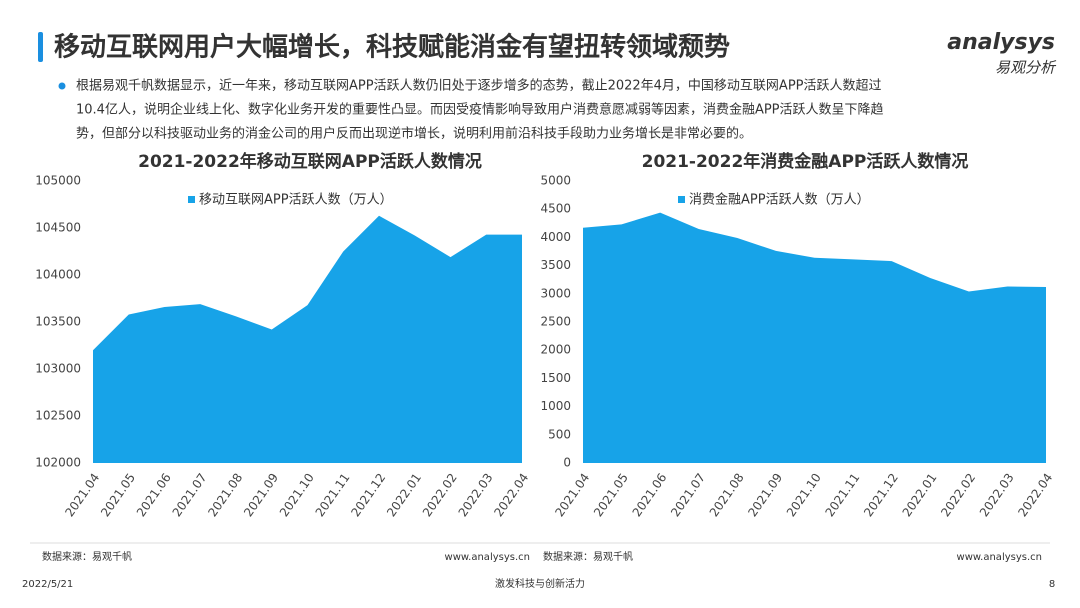 The width and height of the screenshot is (1080, 608). I want to click on slogan: 激发科技与创新活力, so click(540, 583).